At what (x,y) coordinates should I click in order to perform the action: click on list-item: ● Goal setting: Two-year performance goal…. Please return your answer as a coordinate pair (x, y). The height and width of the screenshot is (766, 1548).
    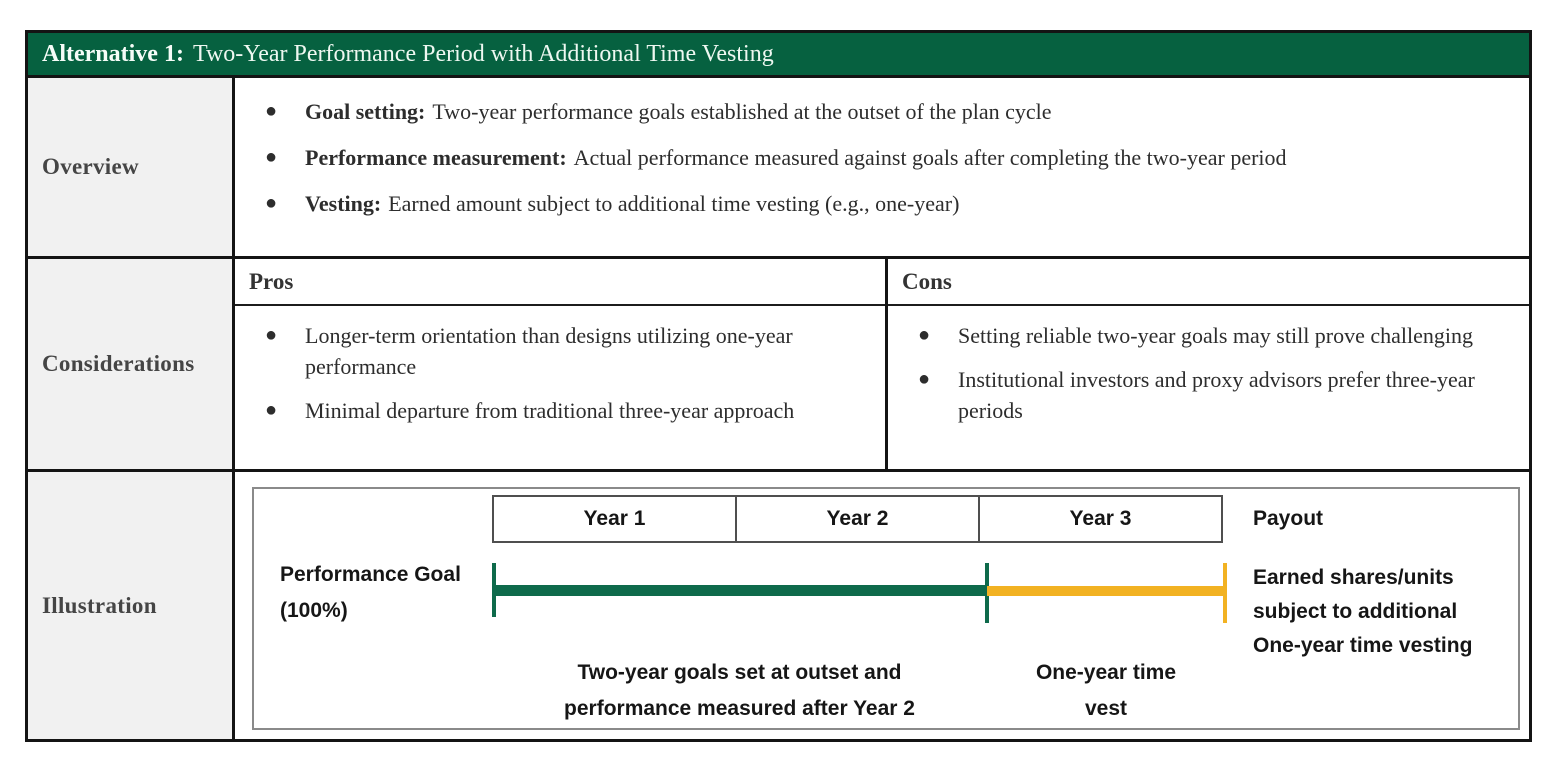
    Looking at the image, I should click on (885, 111).